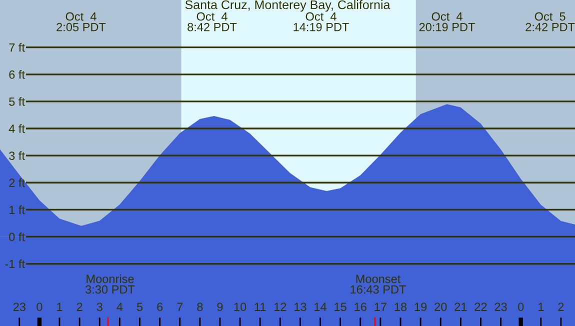 Image resolution: width=575 pixels, height=326 pixels. I want to click on x-tick-label: 7, so click(180, 306).